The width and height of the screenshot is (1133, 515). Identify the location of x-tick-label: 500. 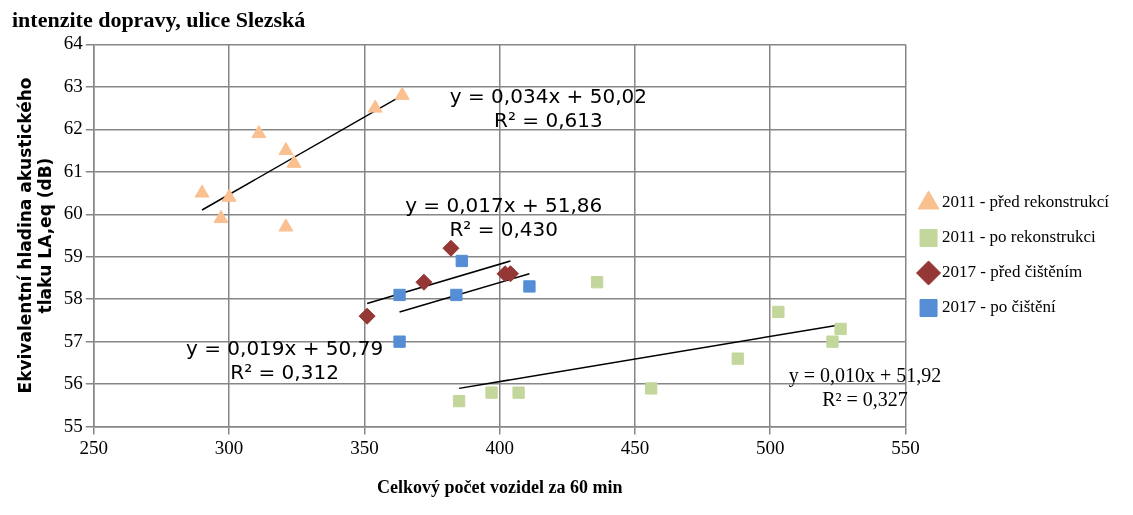
(770, 447).